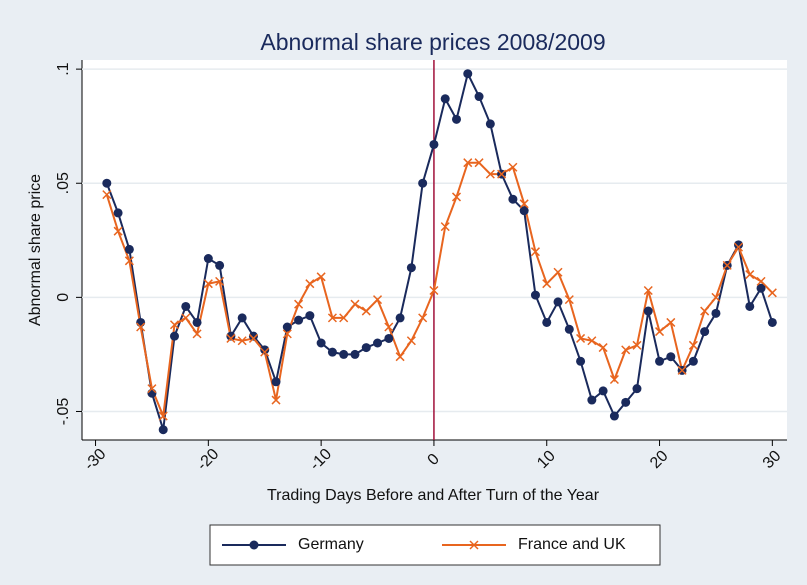 The height and width of the screenshot is (585, 807). I want to click on y-tick-label: .1, so click(63, 68).